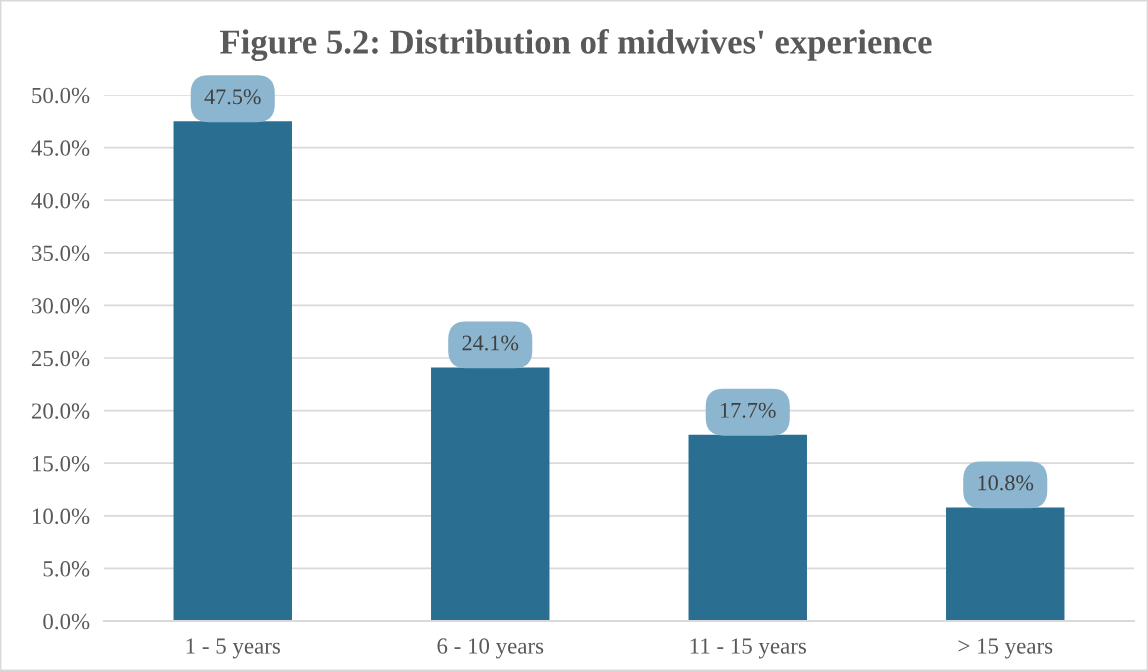 The image size is (1148, 671). What do you see at coordinates (60, 358) in the screenshot?
I see `y-tick-label: 25.0%` at bounding box center [60, 358].